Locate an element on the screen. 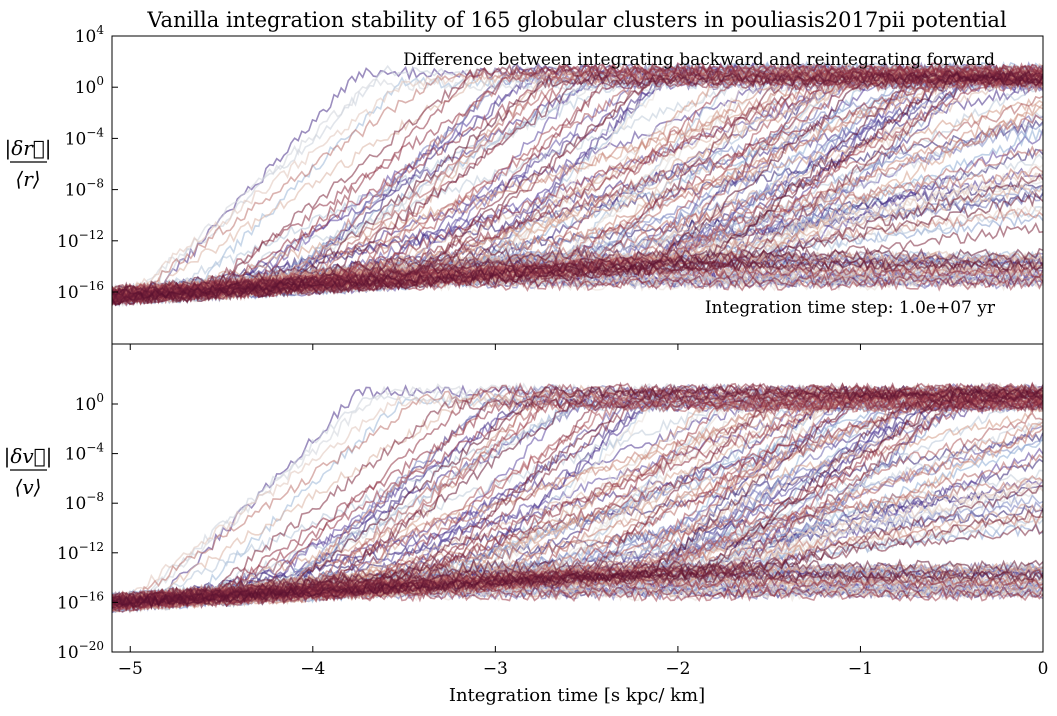 This screenshot has height=716, width=1057. timestep-annotation: Integration time step: 1.0e+07 yr is located at coordinates (850, 308).